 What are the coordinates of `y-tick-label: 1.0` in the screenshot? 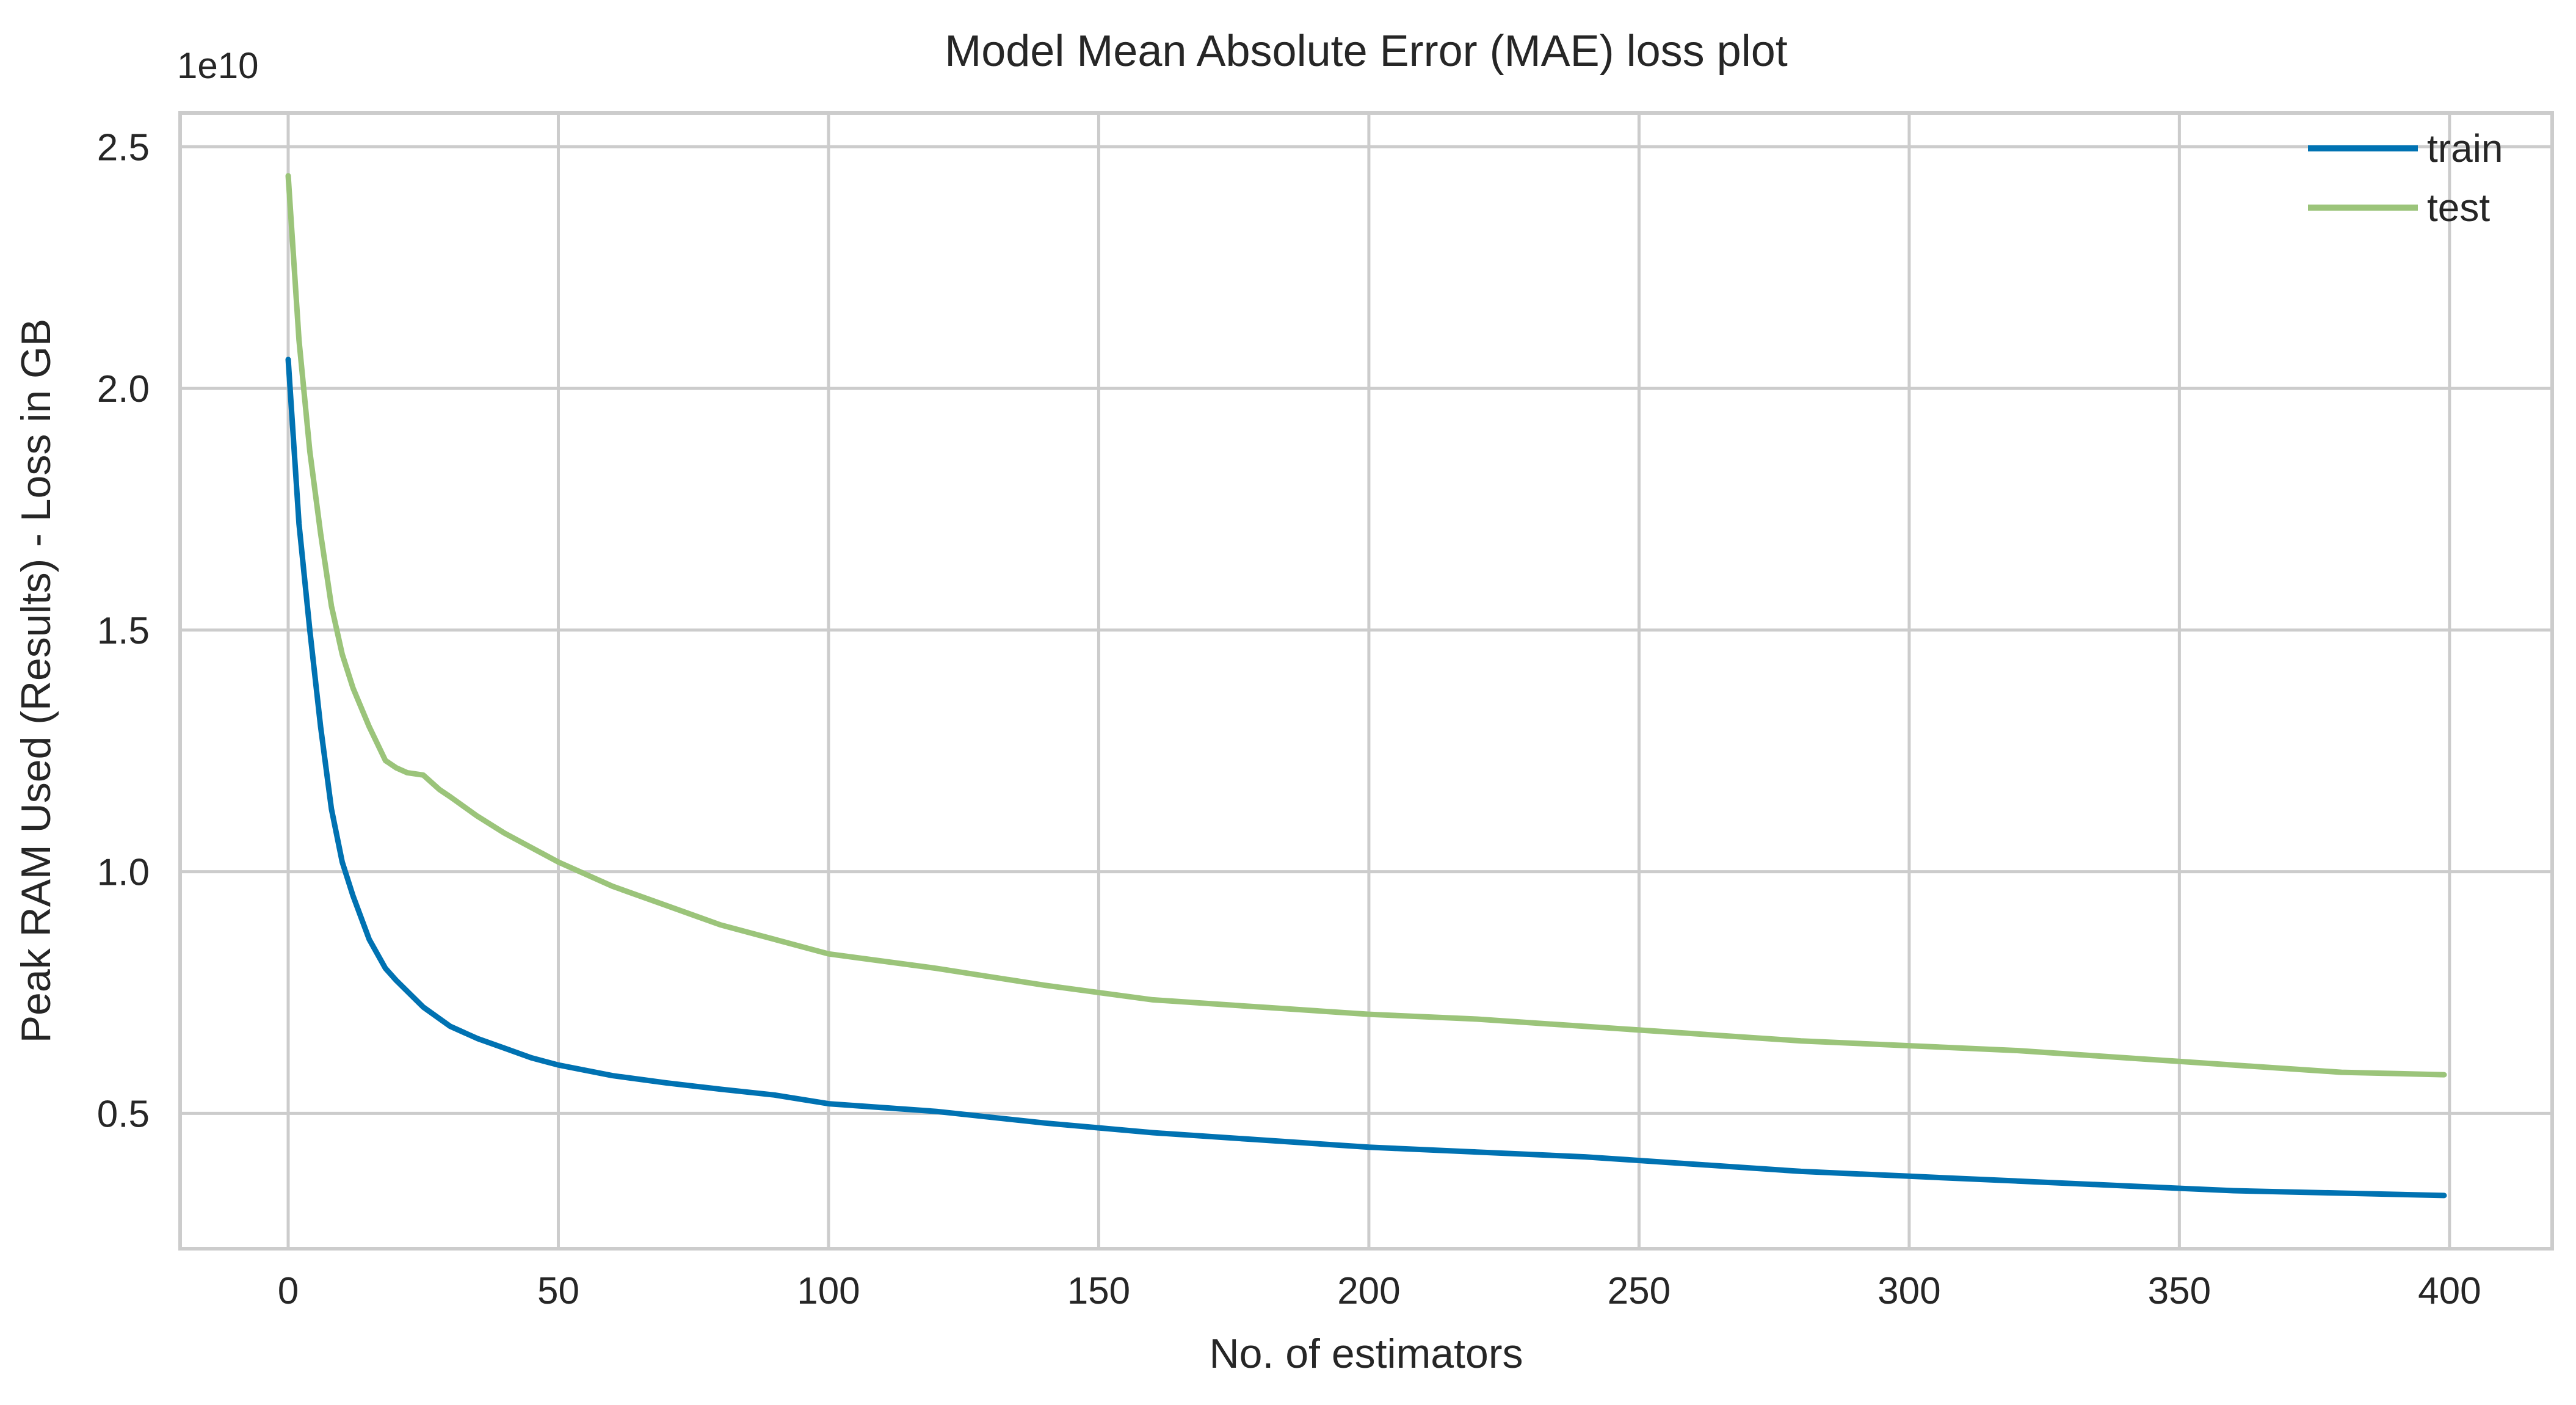 It's located at (123, 873).